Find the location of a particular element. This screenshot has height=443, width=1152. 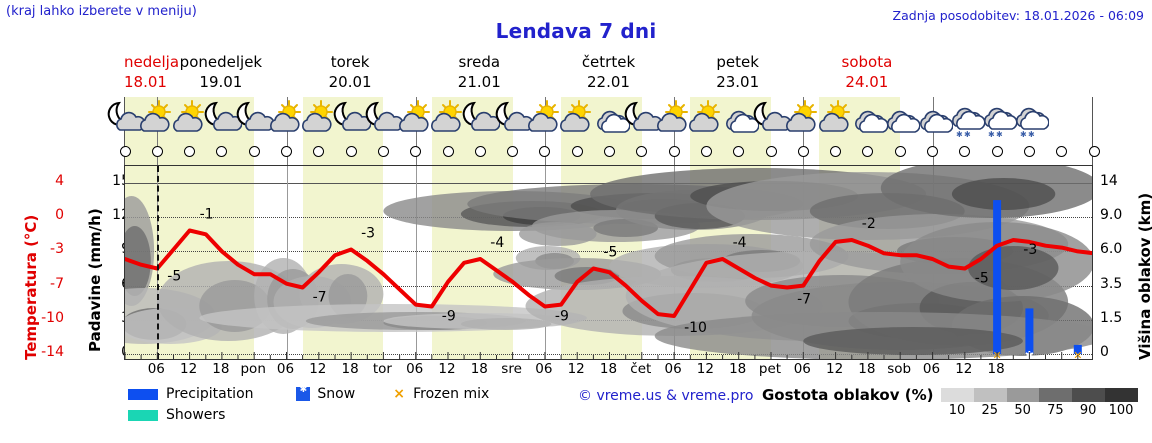

day-header-petek: petek 23.01 is located at coordinates (737, 72).